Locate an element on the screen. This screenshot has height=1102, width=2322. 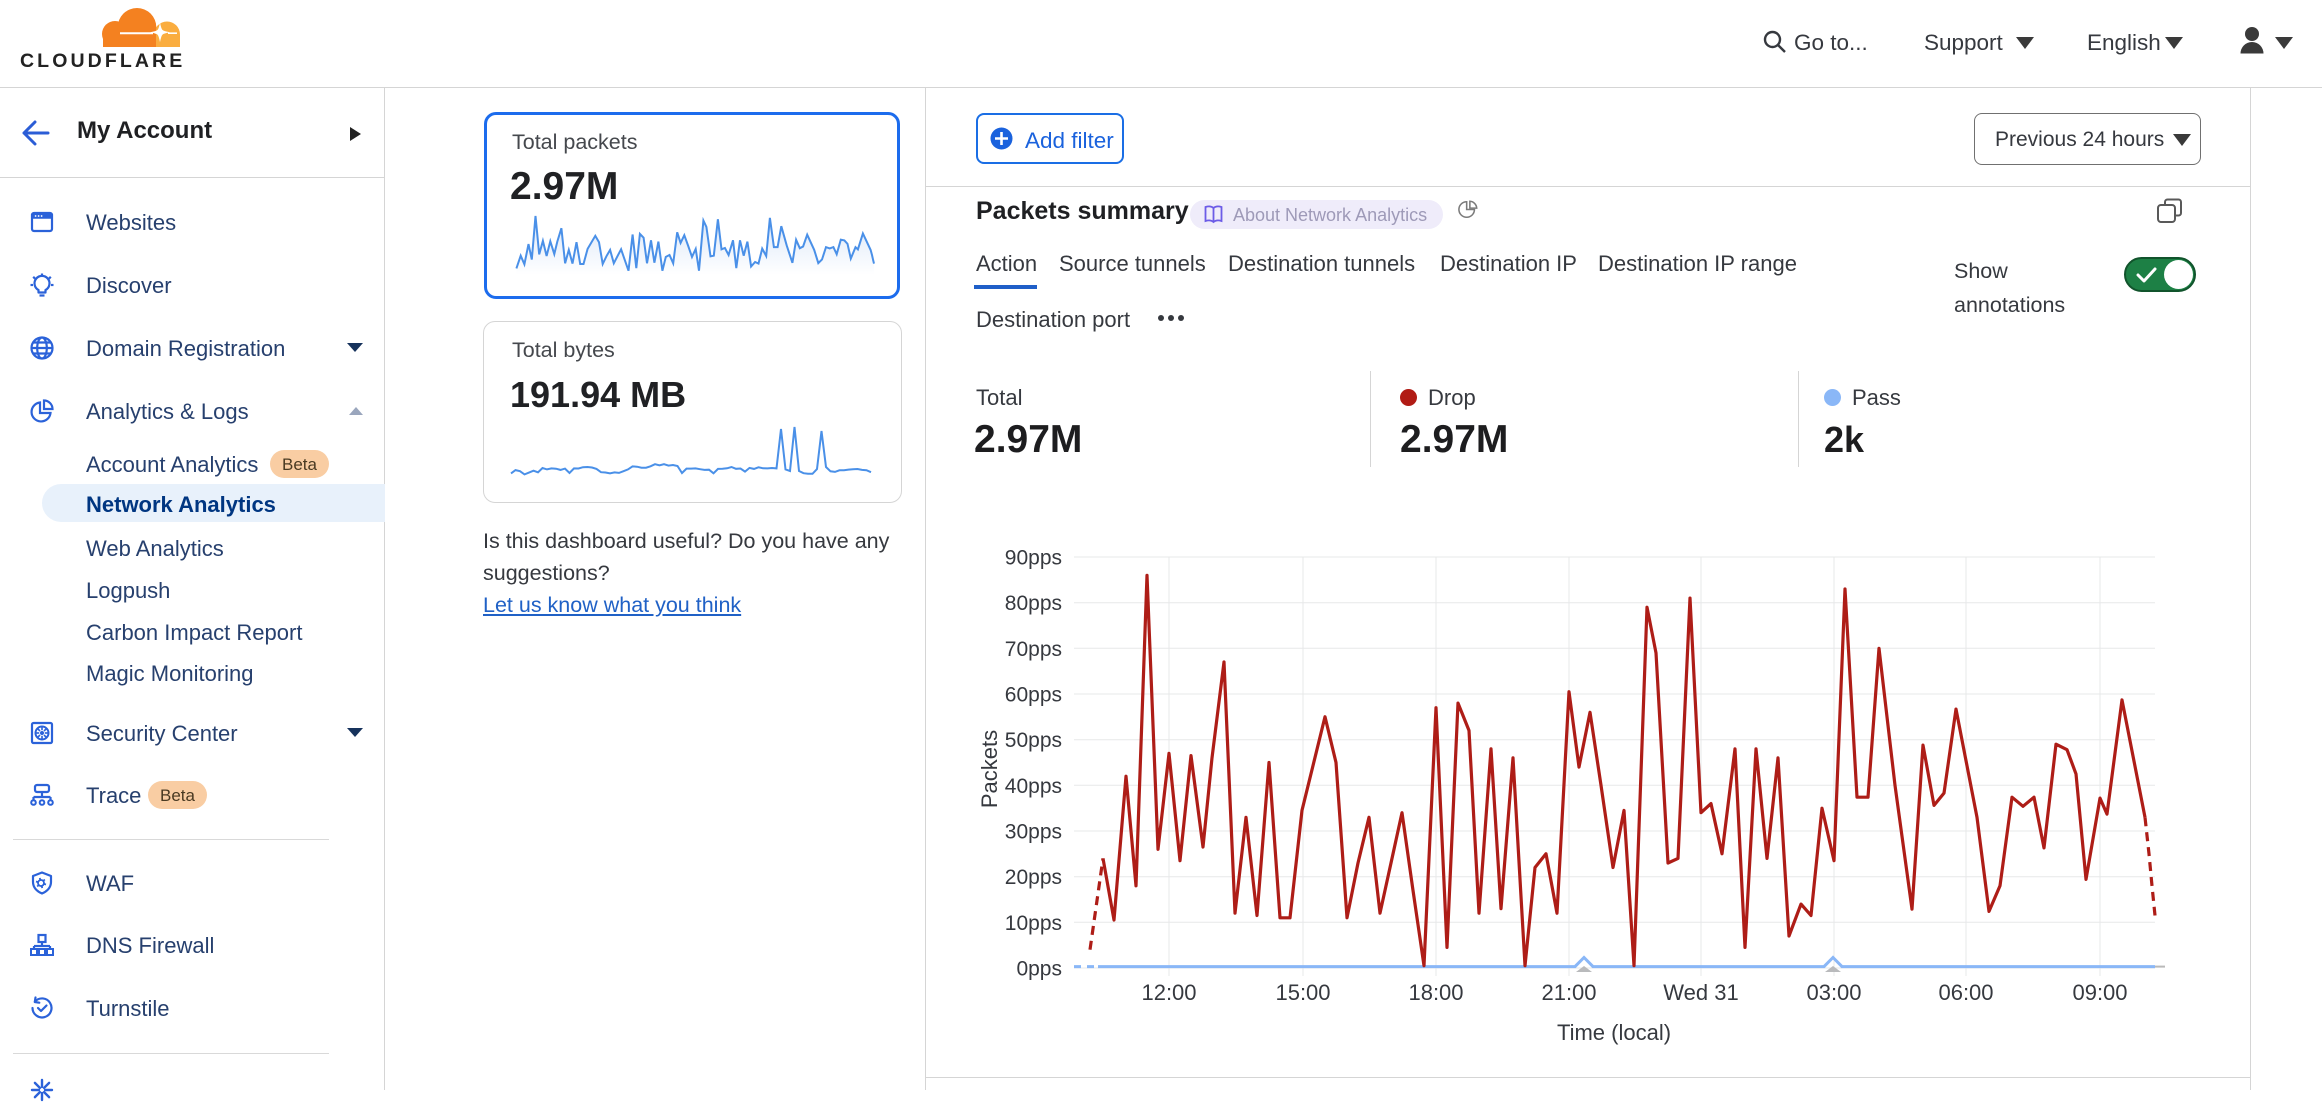
svg-text: 12:00 is located at coordinates (1168, 992).